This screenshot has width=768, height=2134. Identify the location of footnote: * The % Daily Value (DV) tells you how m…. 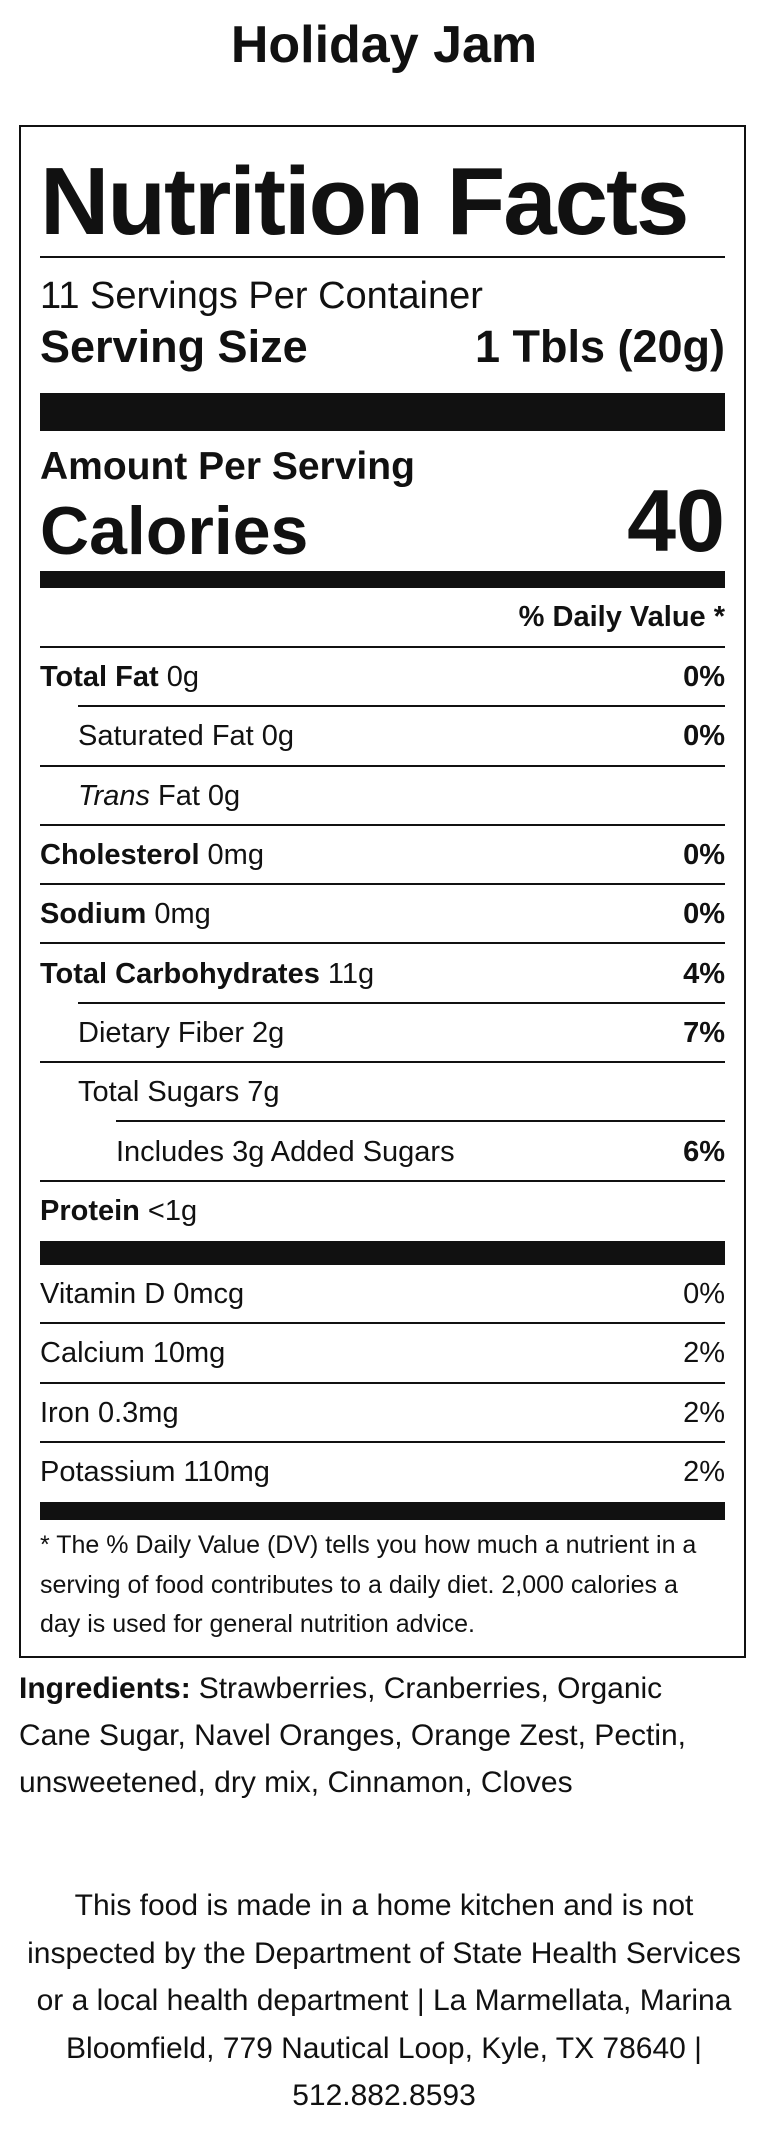
(368, 1585).